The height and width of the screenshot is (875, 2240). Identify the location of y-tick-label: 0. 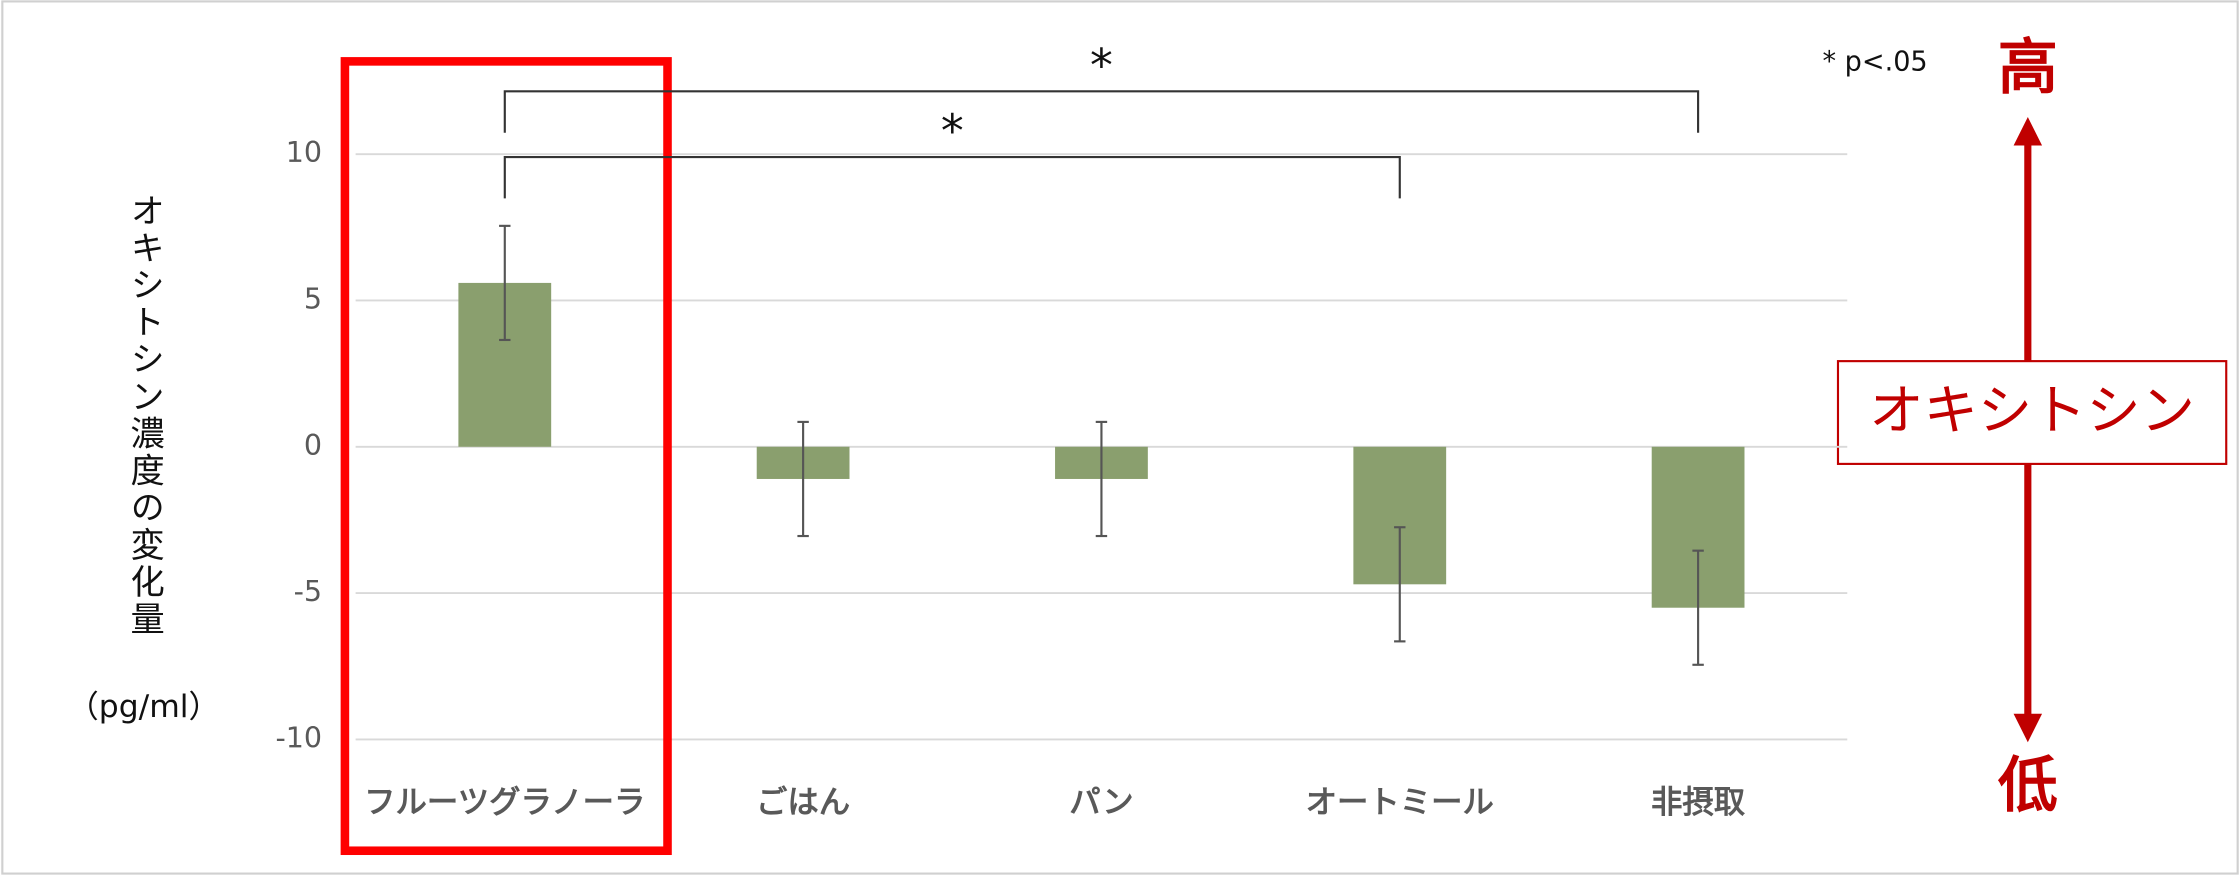
(313, 445).